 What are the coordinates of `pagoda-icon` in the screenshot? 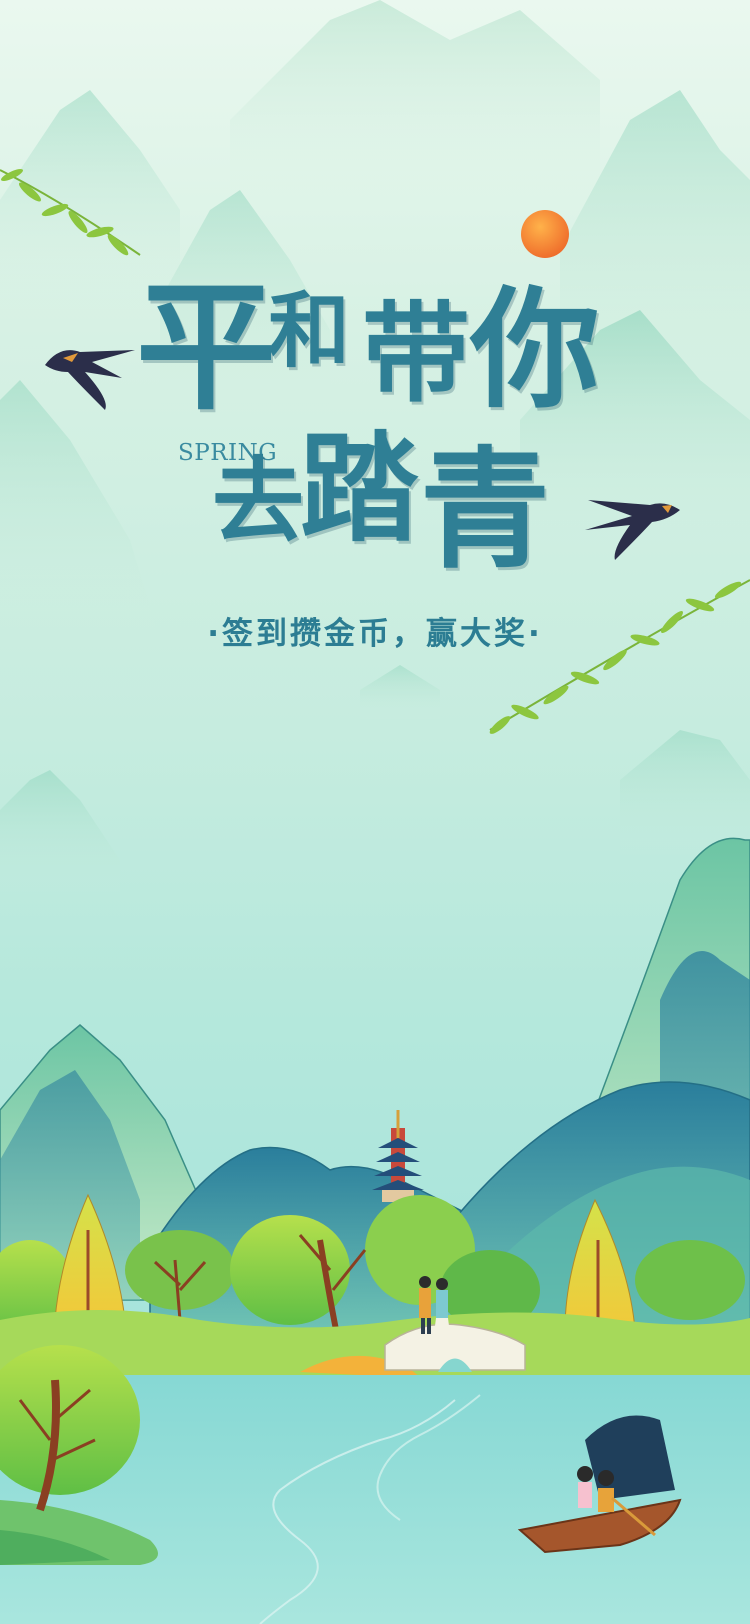 It's located at (398, 1156).